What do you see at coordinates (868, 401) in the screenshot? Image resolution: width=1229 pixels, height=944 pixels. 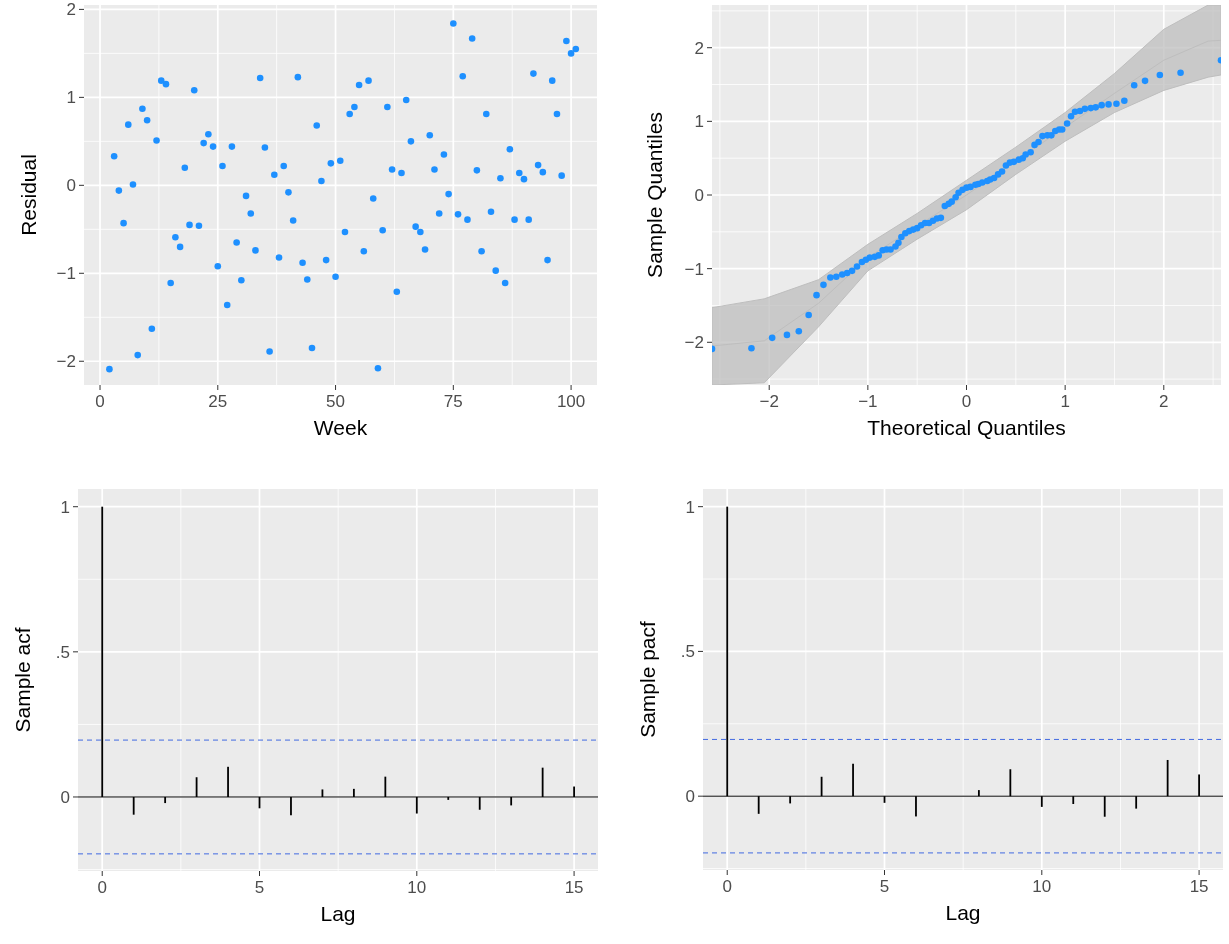 I see `x-tick-label: −1` at bounding box center [868, 401].